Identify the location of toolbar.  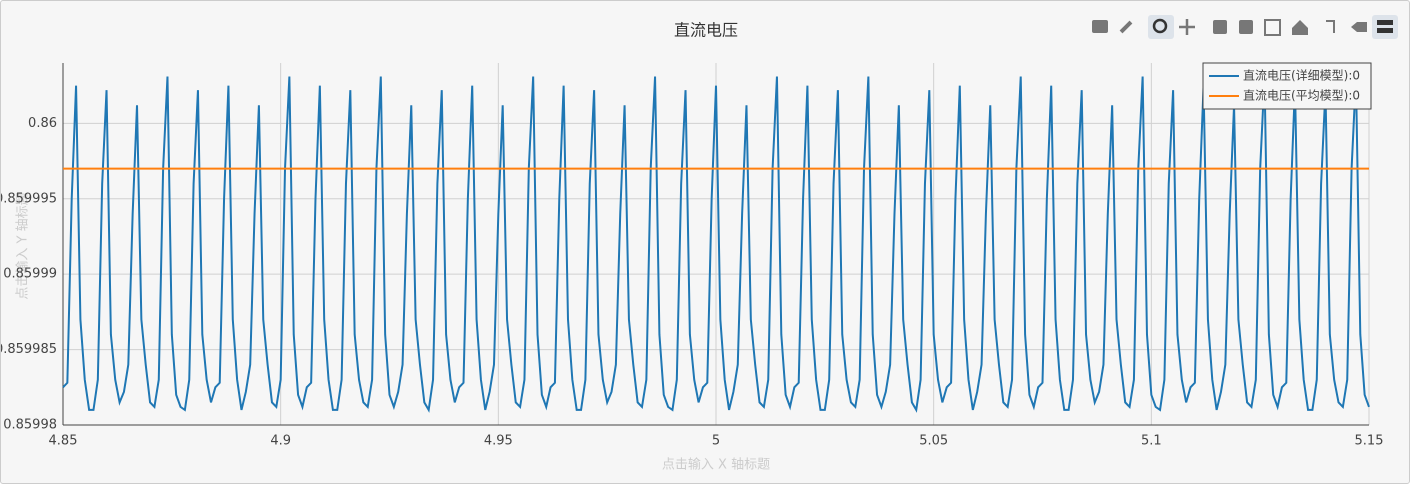
(1245, 27).